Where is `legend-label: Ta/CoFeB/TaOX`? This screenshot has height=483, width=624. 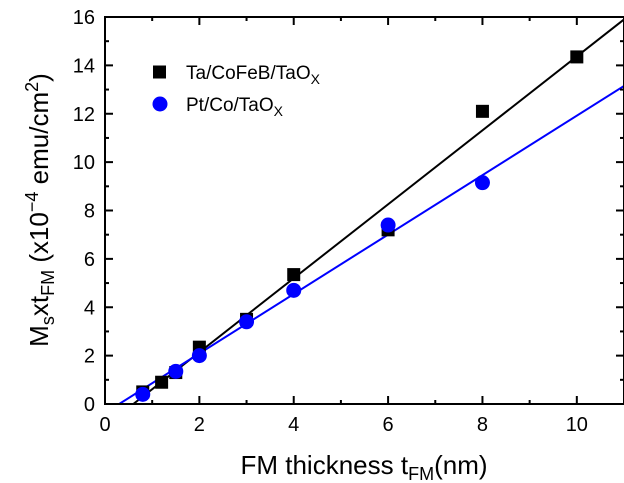 legend-label: Ta/CoFeB/TaOX is located at coordinates (253, 75).